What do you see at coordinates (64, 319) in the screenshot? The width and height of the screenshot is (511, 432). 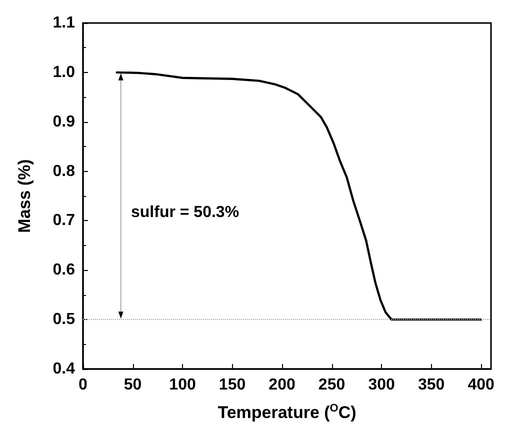 I see `y-tick-label: 0.5` at bounding box center [64, 319].